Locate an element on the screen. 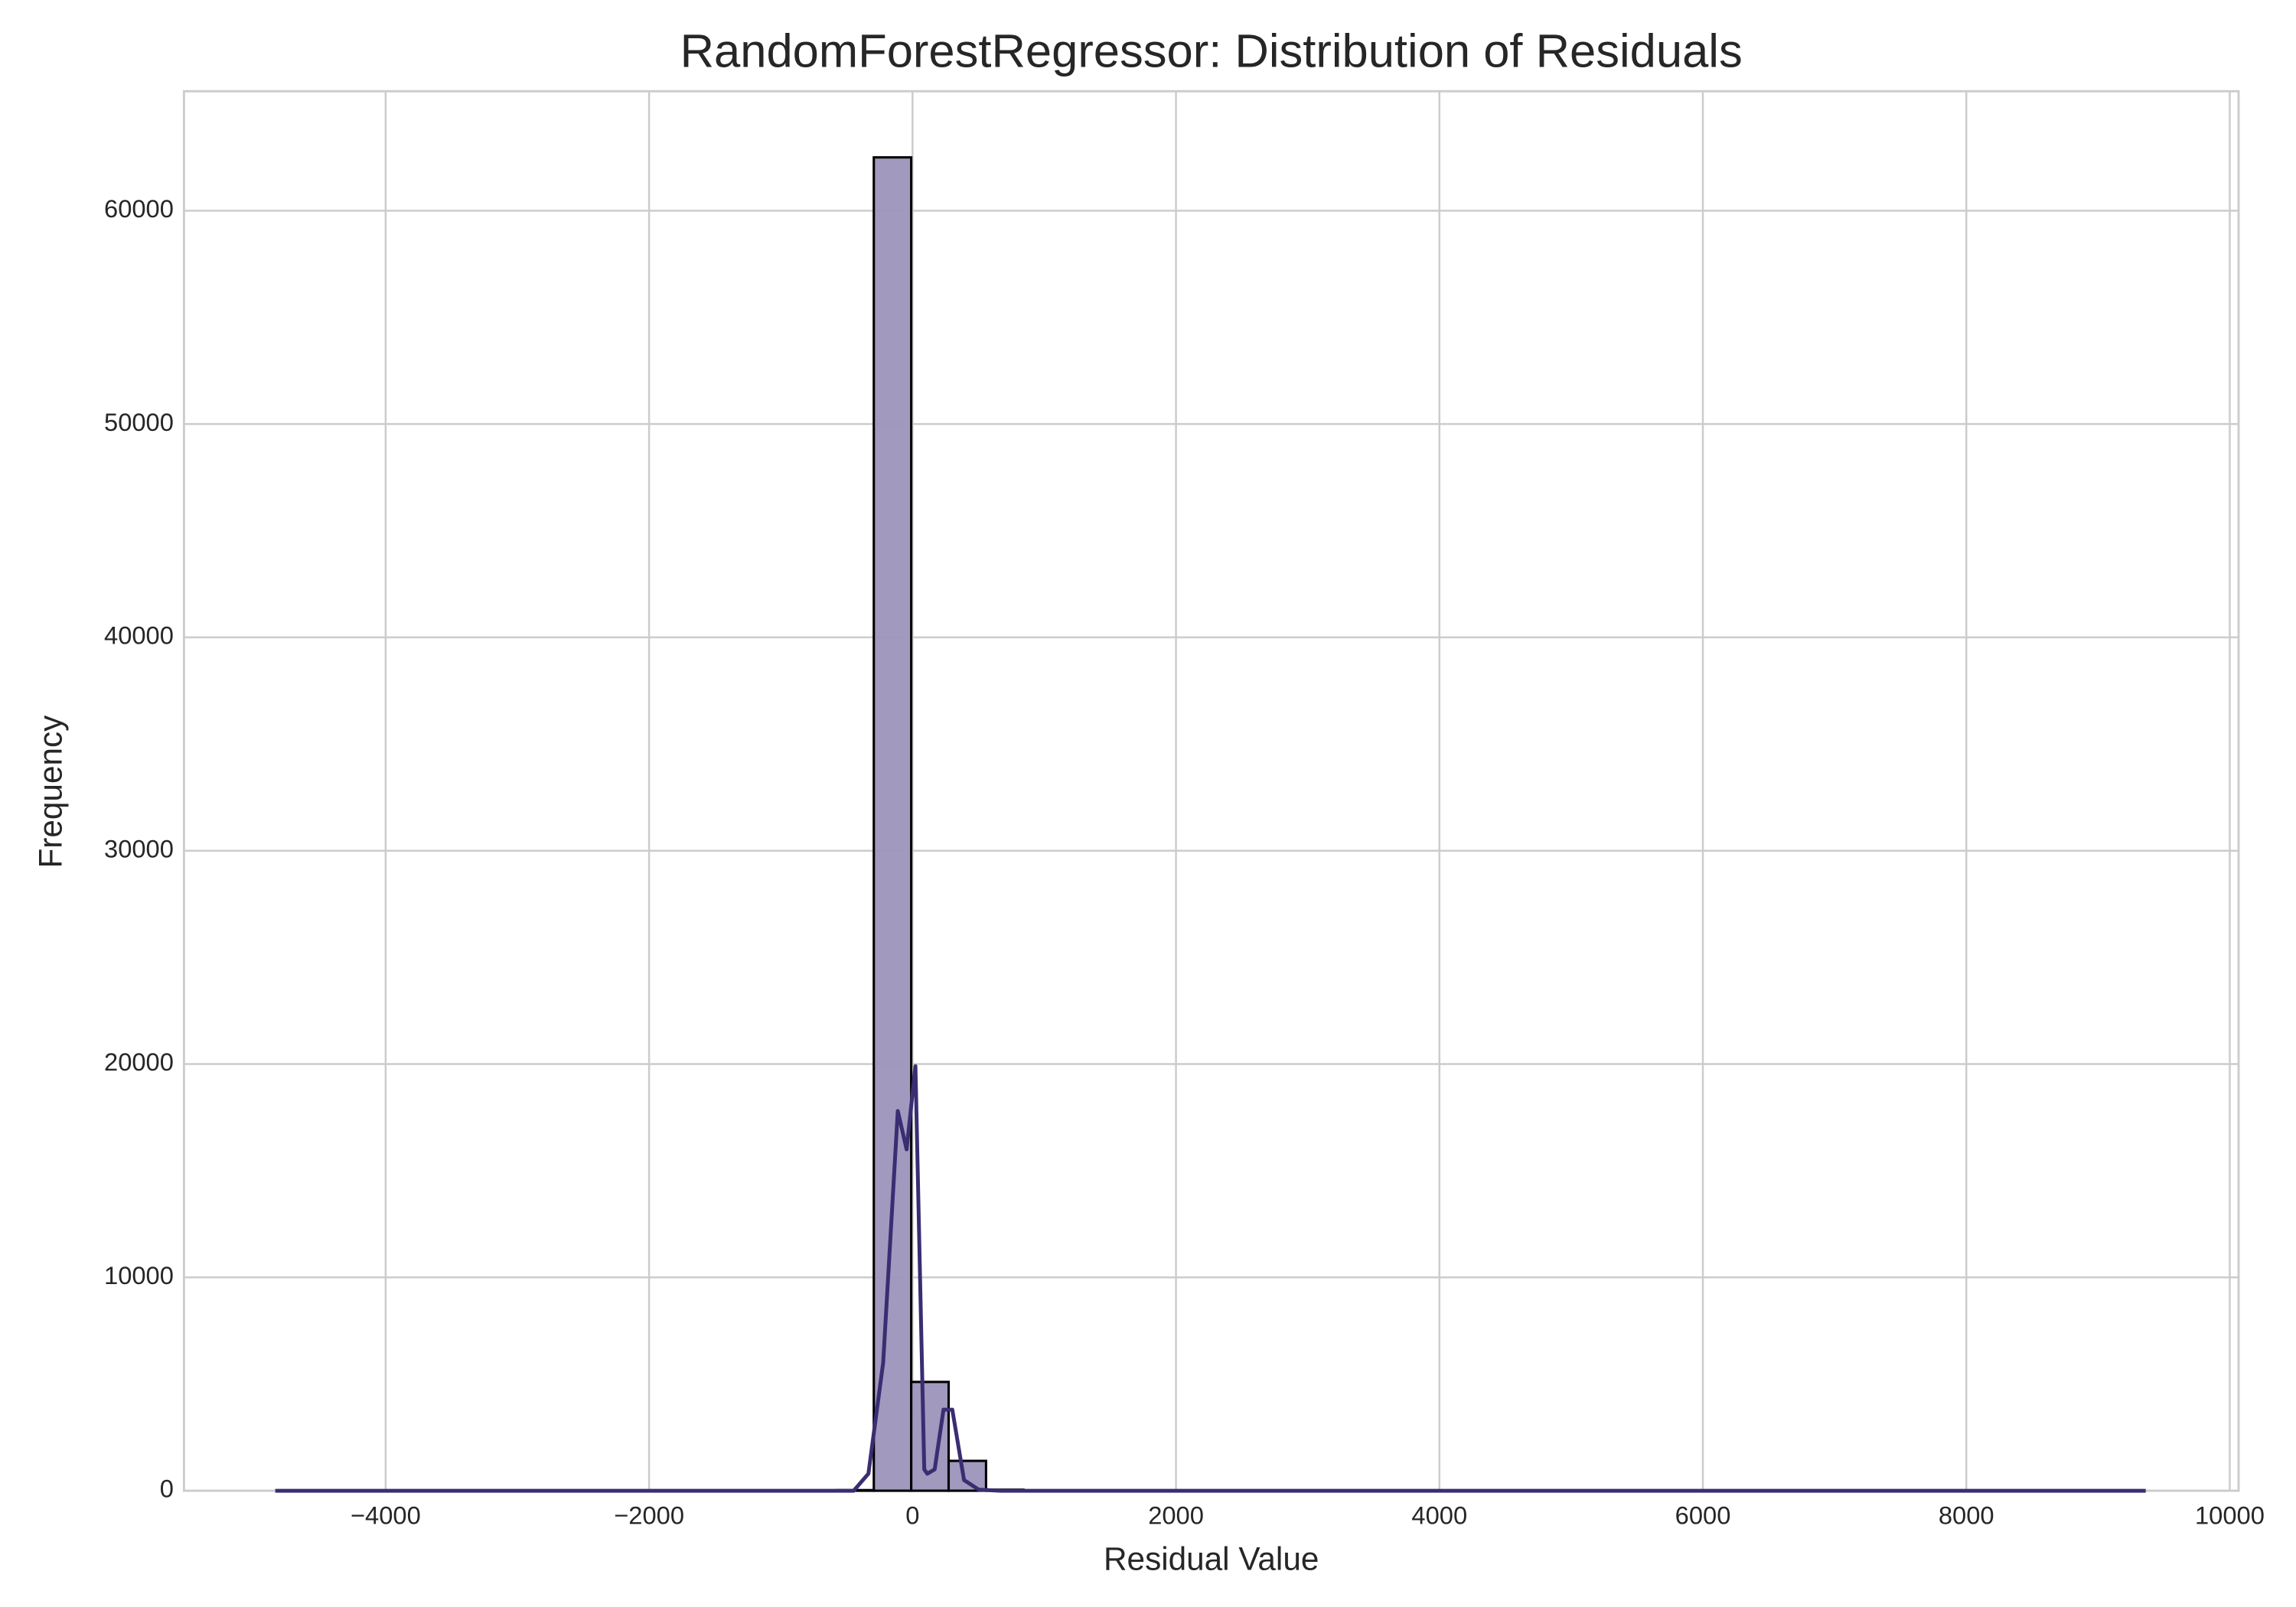 The image size is (2296, 1607). x-tick-label: 10000 is located at coordinates (2230, 1515).